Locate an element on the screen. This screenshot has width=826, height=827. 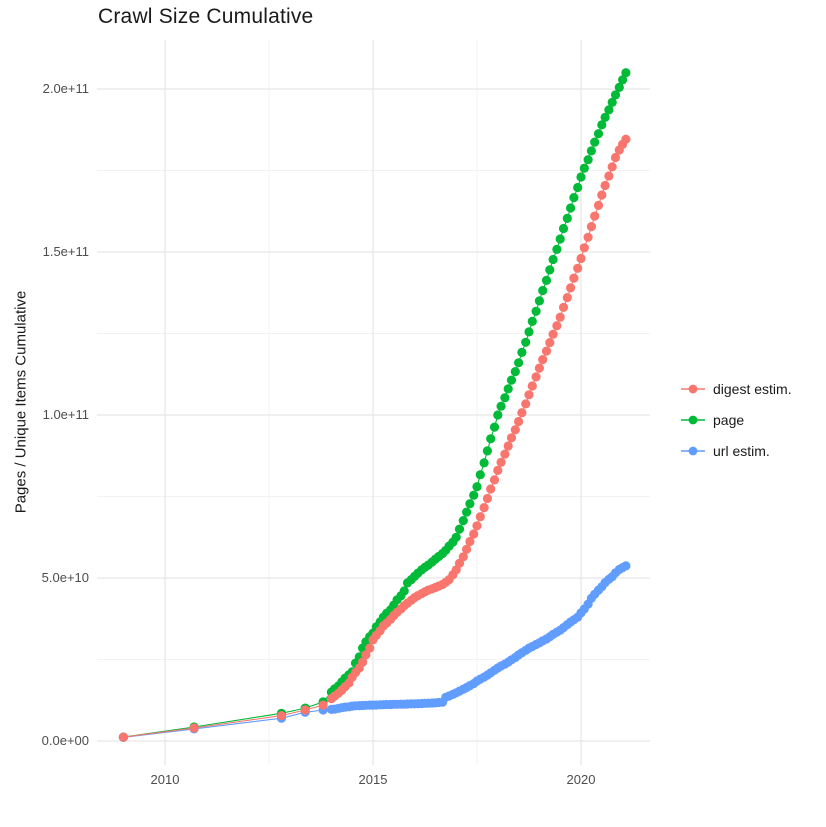
legend: digest estim. page url estim. is located at coordinates (736, 420).